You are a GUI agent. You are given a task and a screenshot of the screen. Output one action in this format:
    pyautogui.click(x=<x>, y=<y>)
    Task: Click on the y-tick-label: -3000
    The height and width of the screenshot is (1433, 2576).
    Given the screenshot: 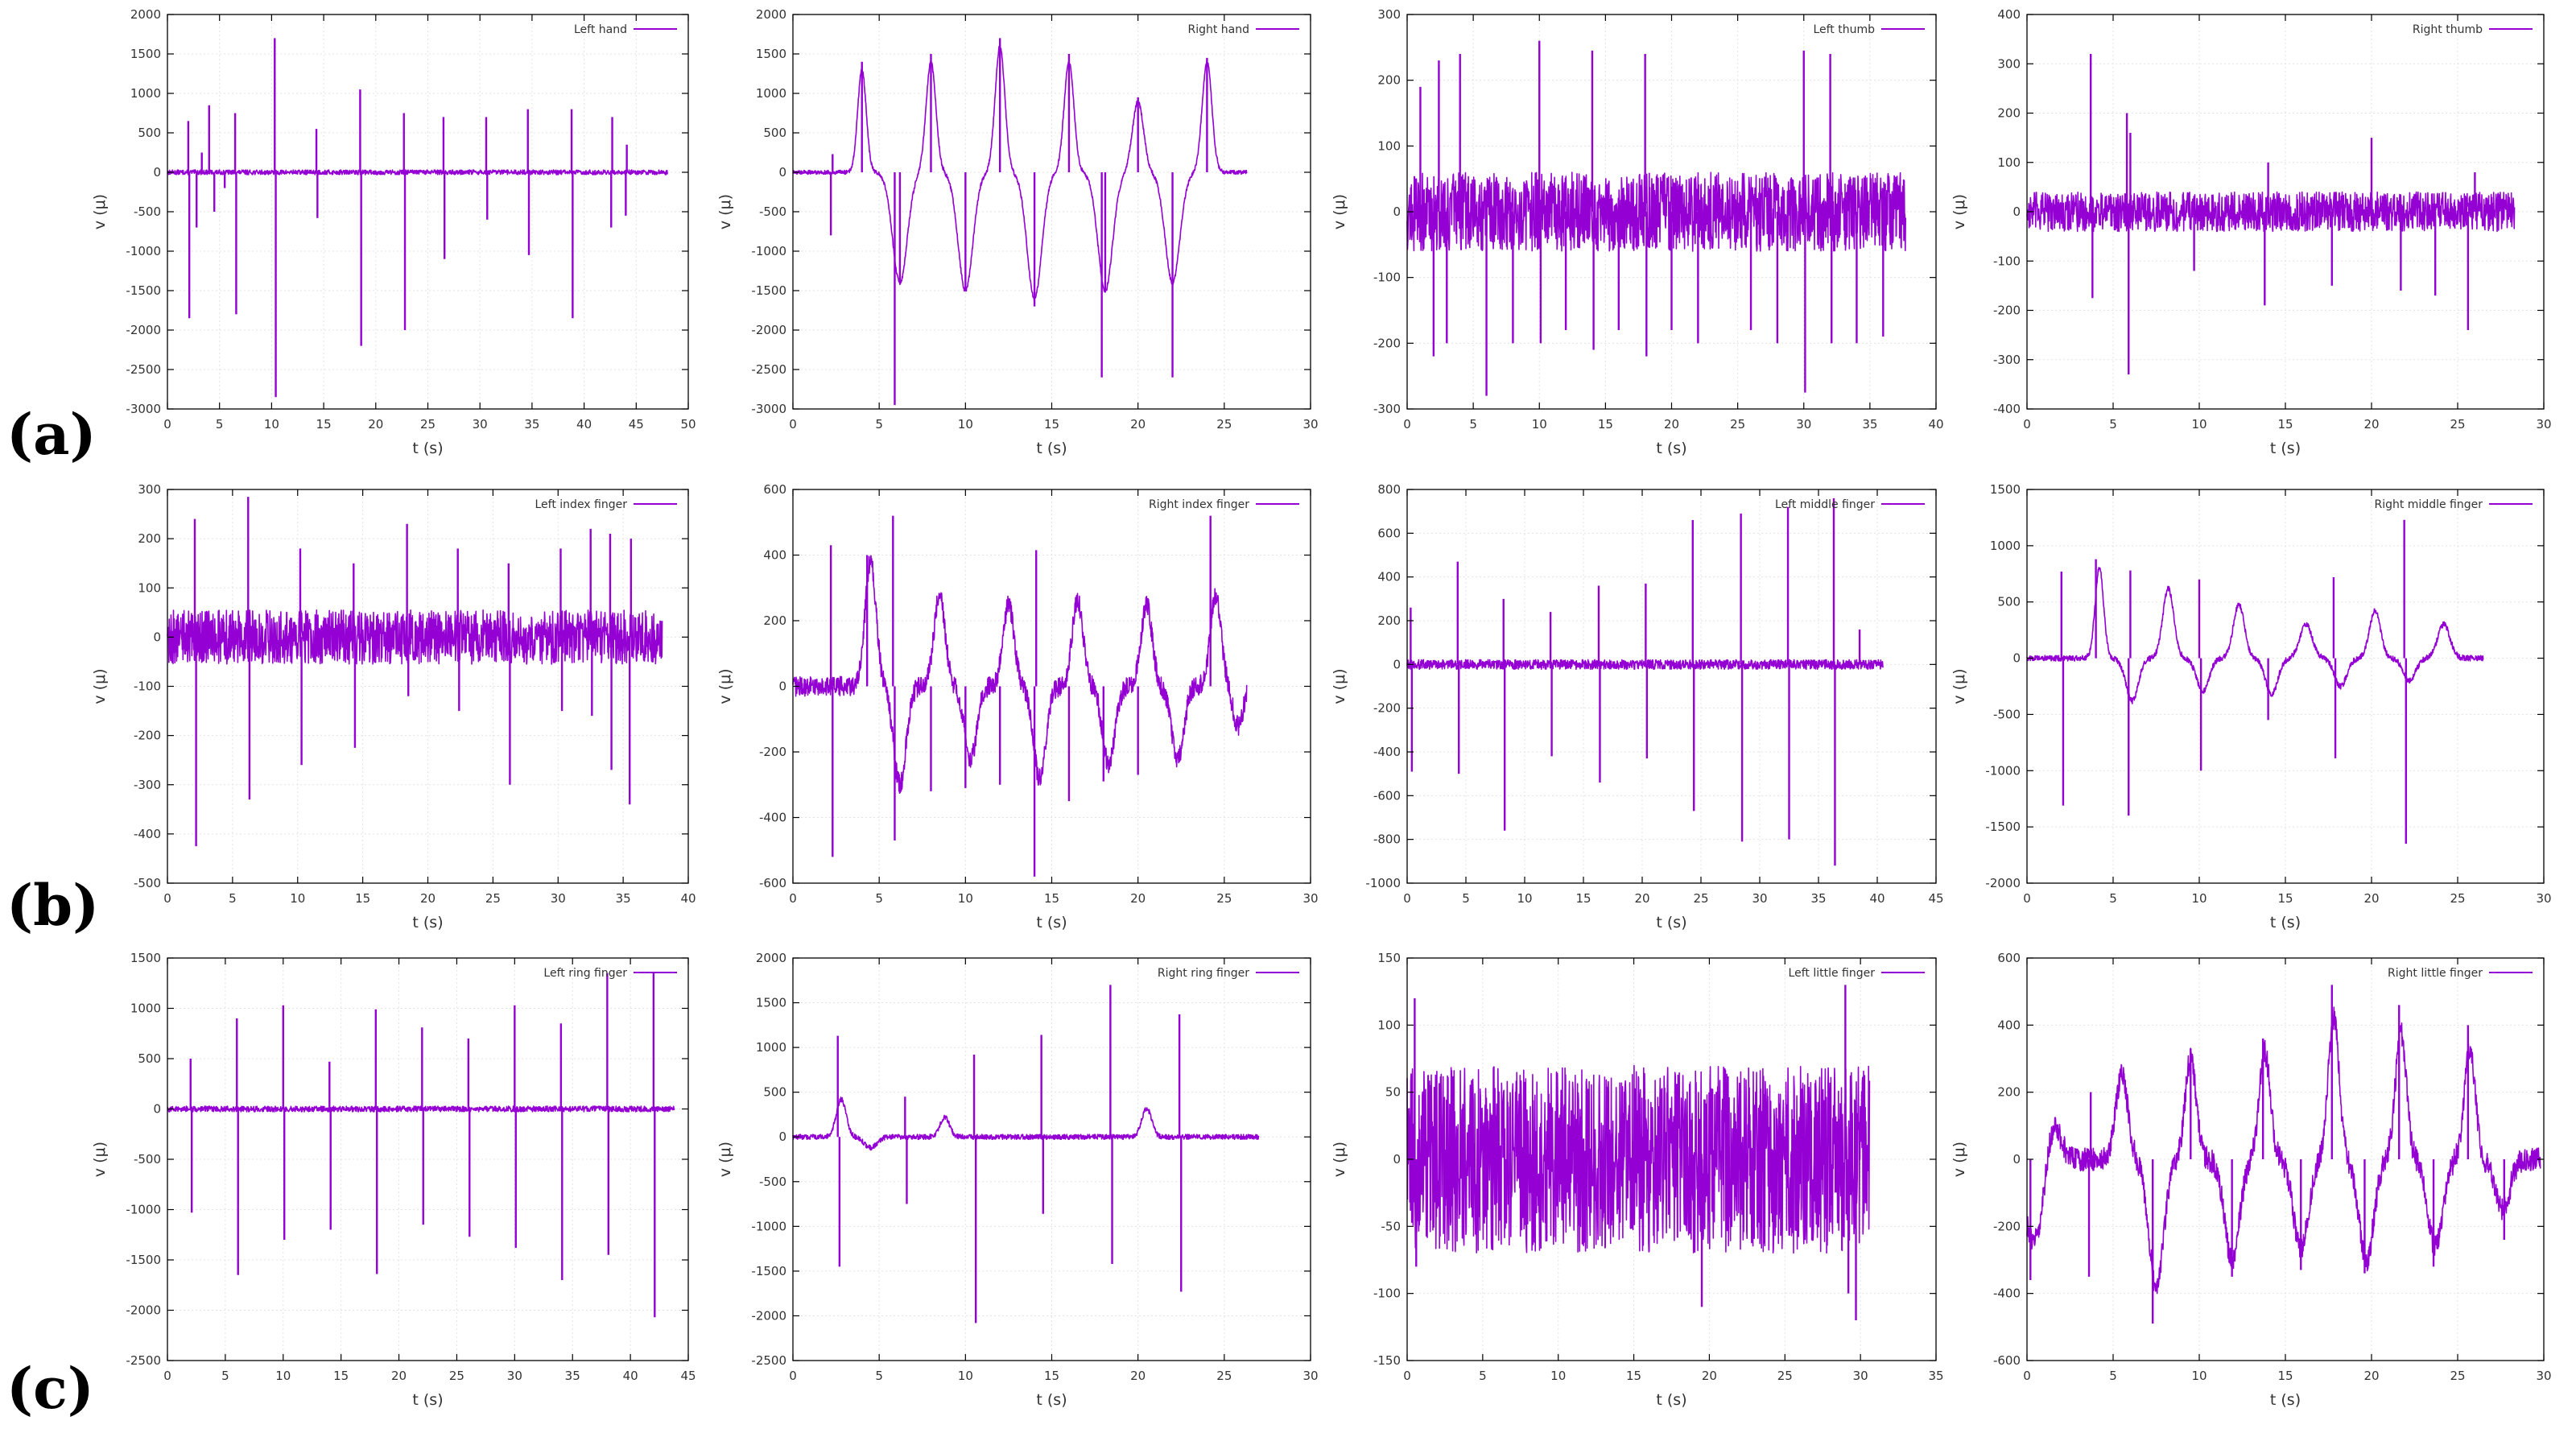 What is the action you would take?
    pyautogui.click(x=143, y=409)
    